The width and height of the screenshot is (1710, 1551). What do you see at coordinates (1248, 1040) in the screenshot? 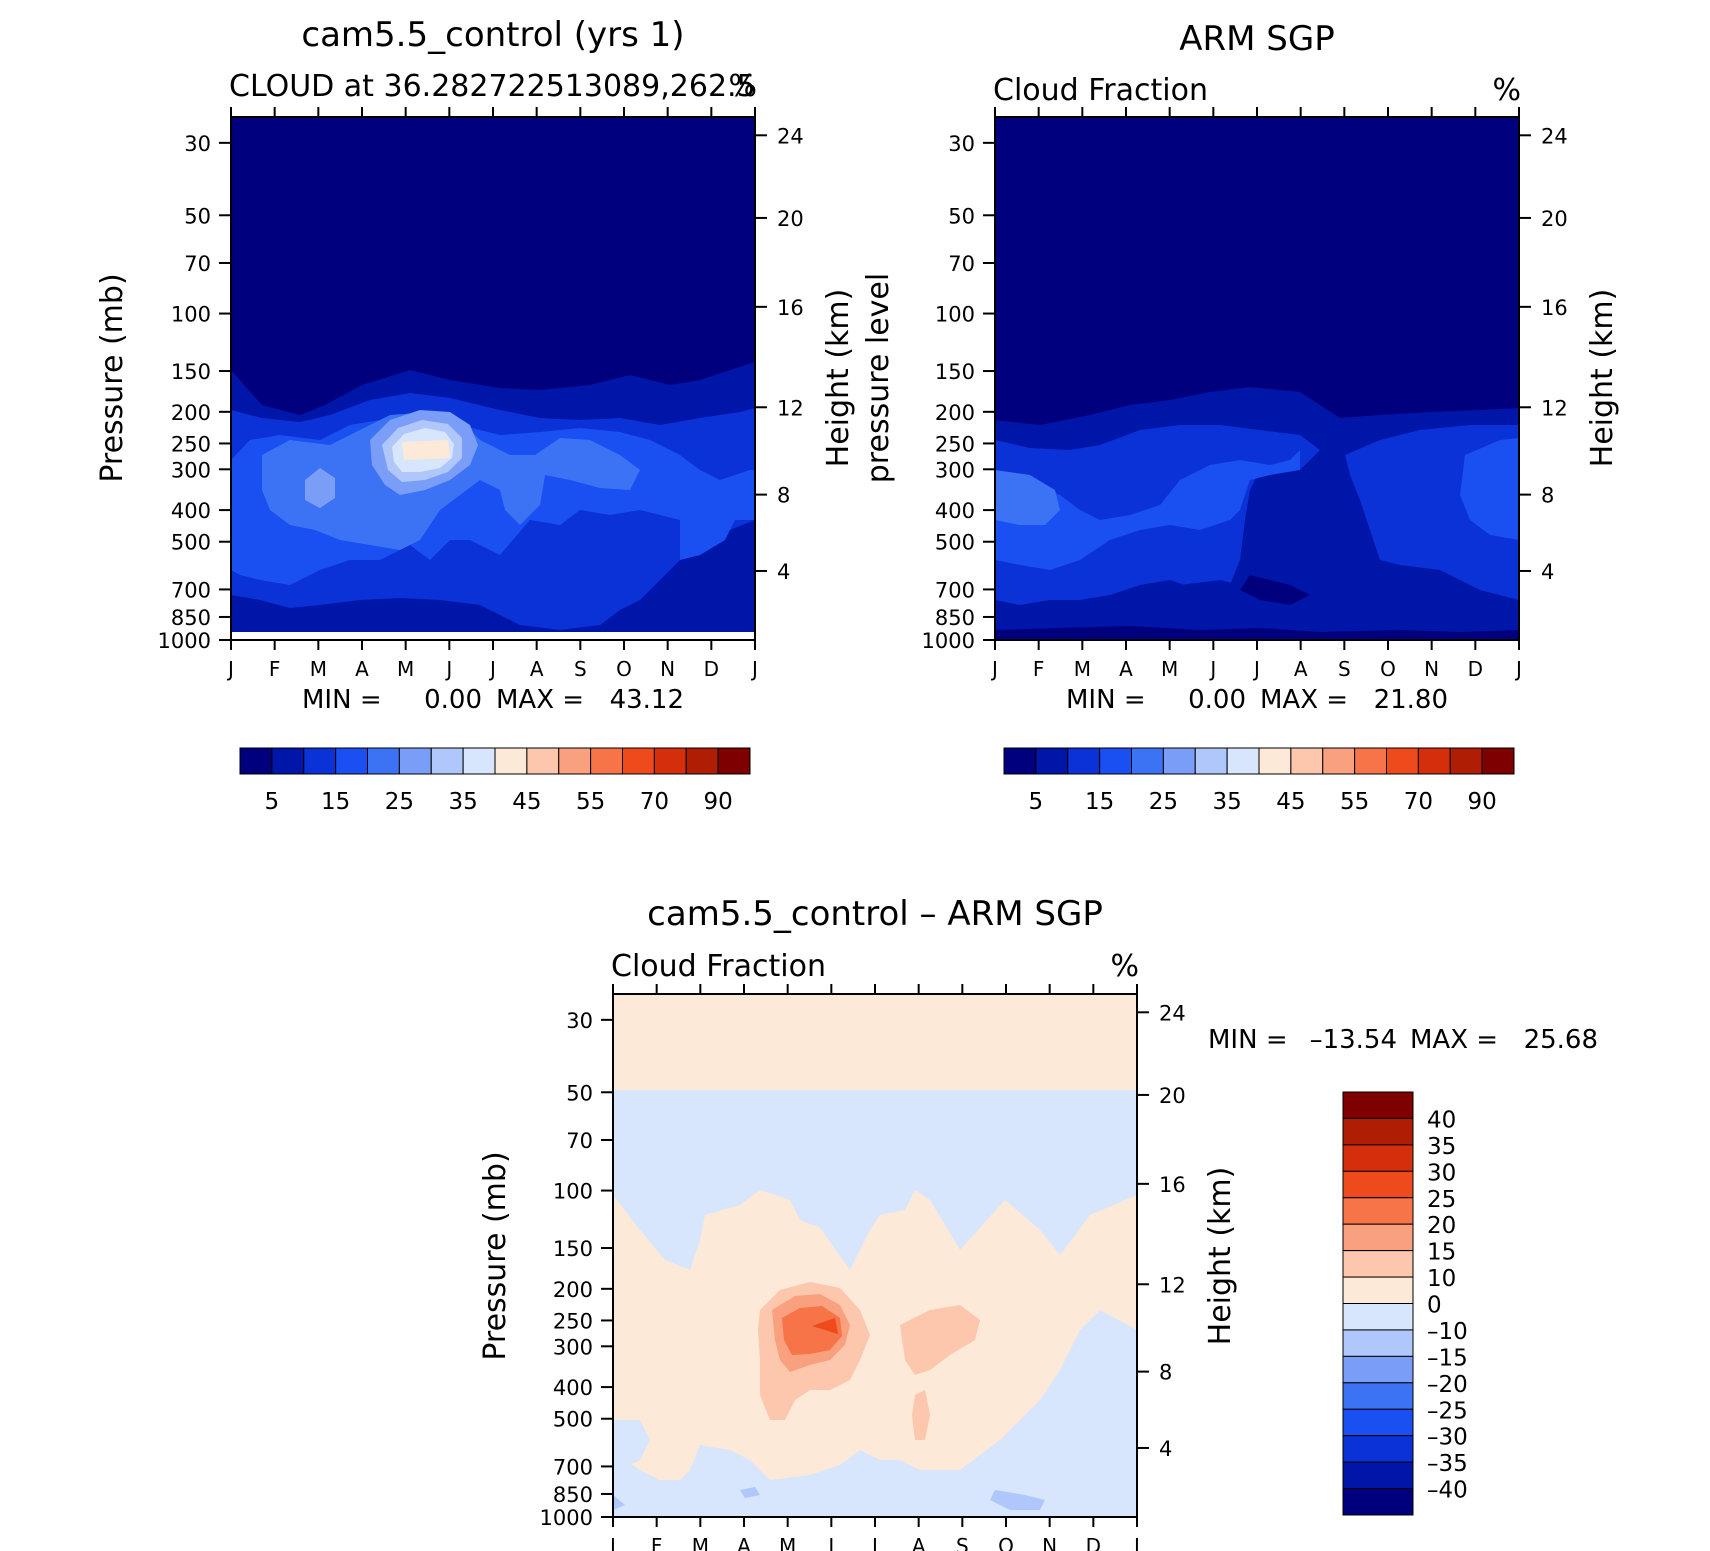
I see `panel-diff-min-label: MIN =` at bounding box center [1248, 1040].